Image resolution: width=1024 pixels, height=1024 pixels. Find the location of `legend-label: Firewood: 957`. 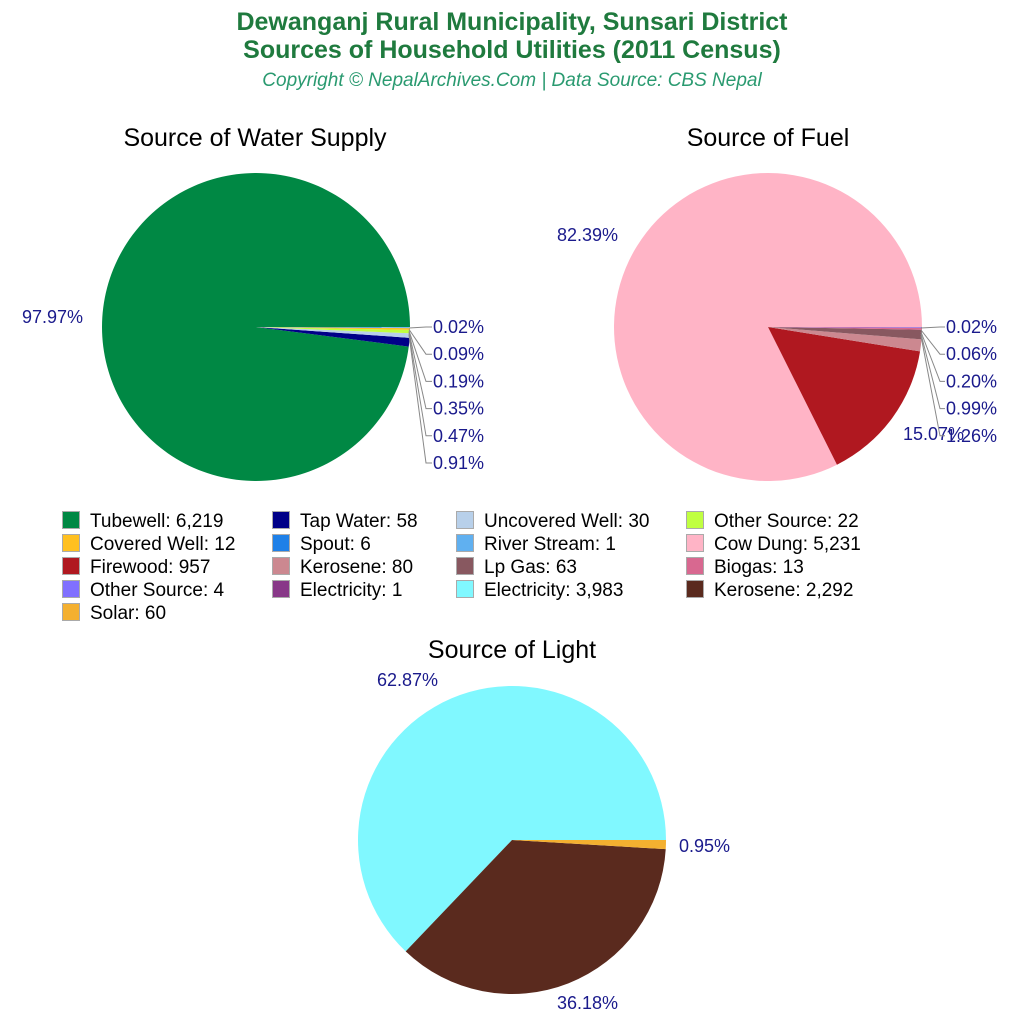

legend-label: Firewood: 957 is located at coordinates (150, 567).